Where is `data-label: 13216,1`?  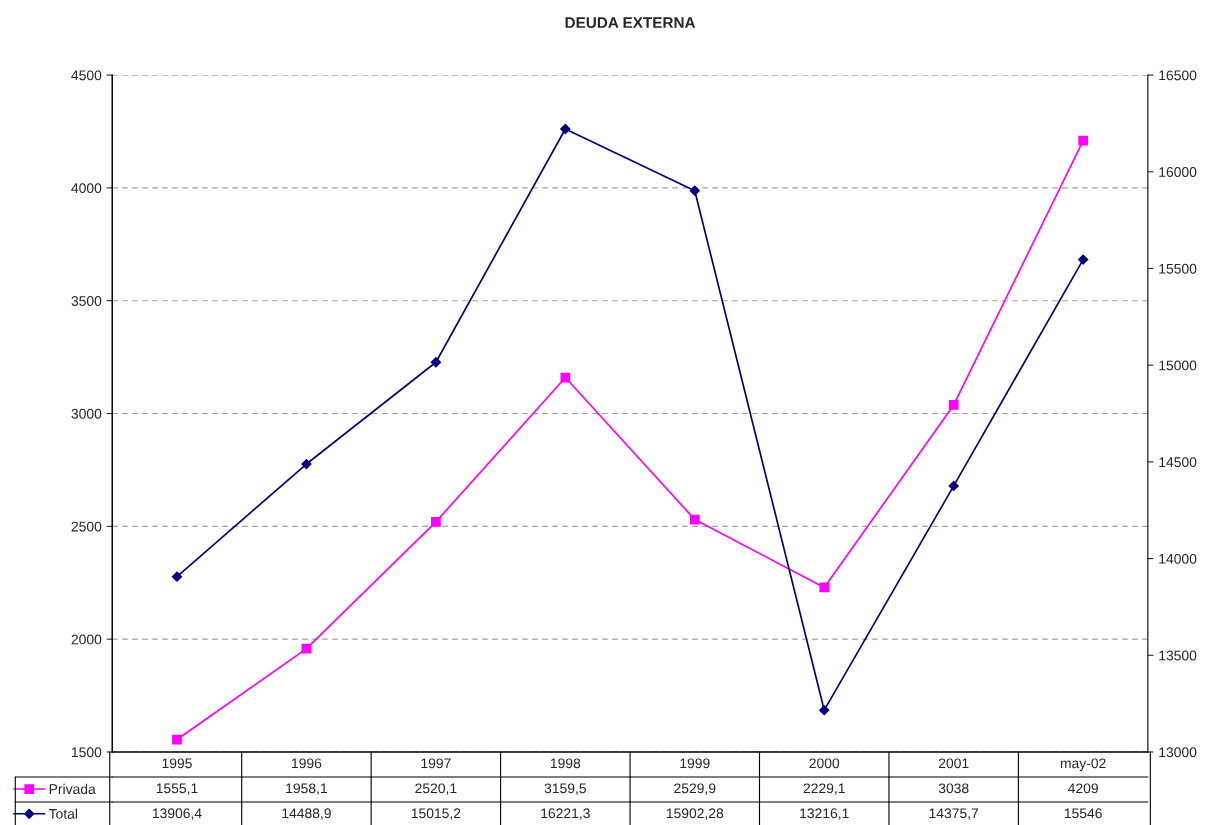 data-label: 13216,1 is located at coordinates (824, 814).